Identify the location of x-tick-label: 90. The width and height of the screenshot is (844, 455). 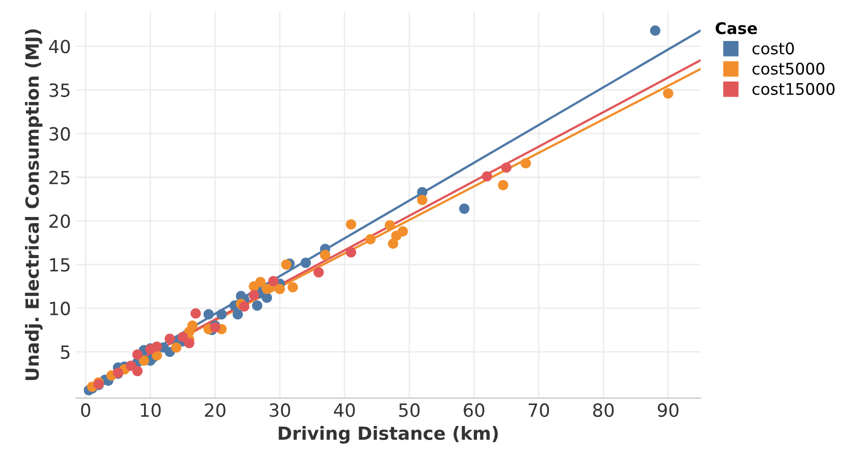
(668, 410).